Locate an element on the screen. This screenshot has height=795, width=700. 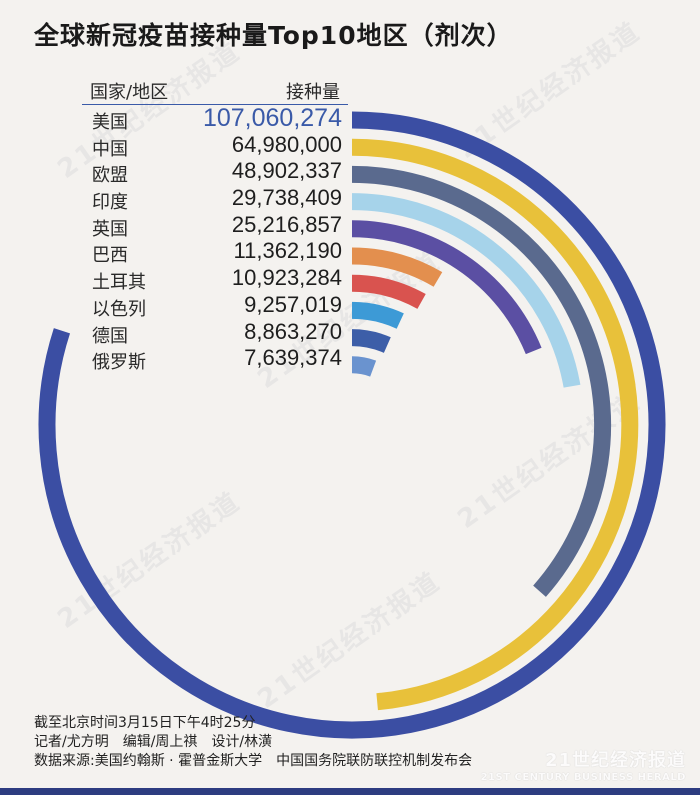
region-label: 土耳其 is located at coordinates (119, 283).